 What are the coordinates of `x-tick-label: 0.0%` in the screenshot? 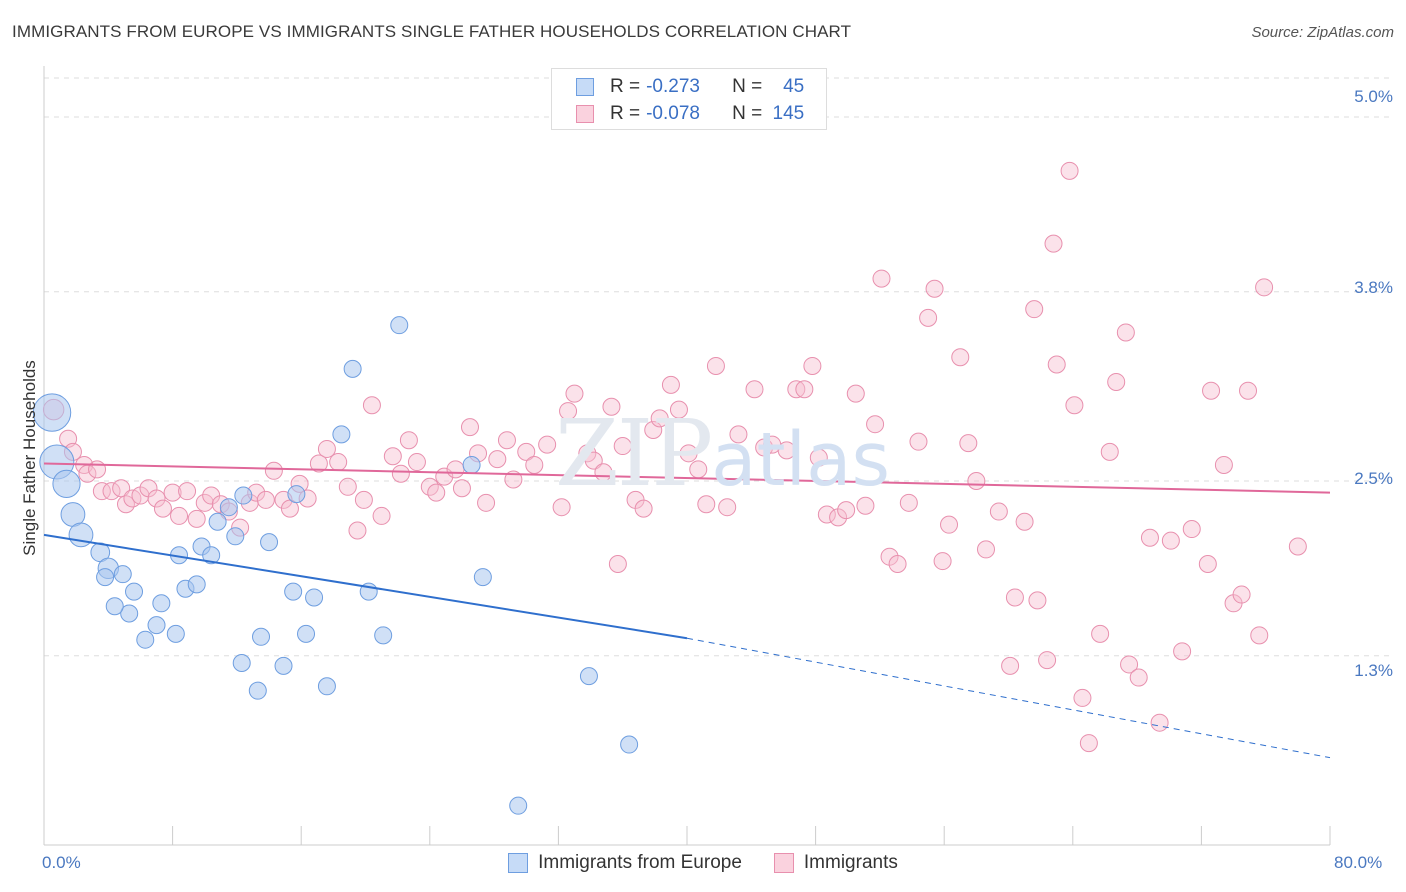 It's located at (61, 862).